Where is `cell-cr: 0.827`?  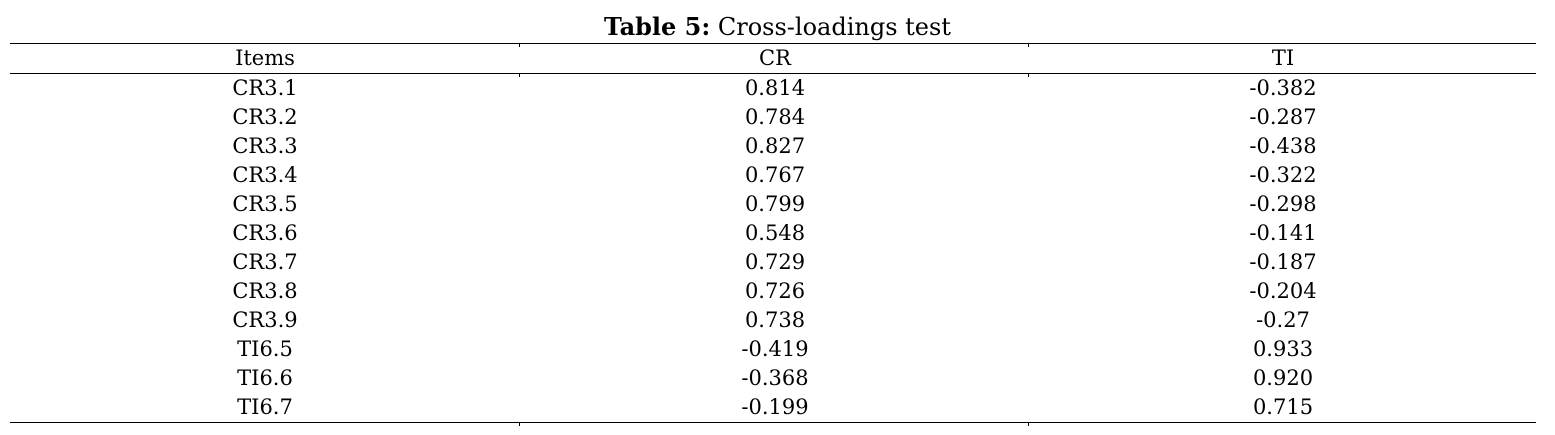
cell-cr: 0.827 is located at coordinates (775, 146).